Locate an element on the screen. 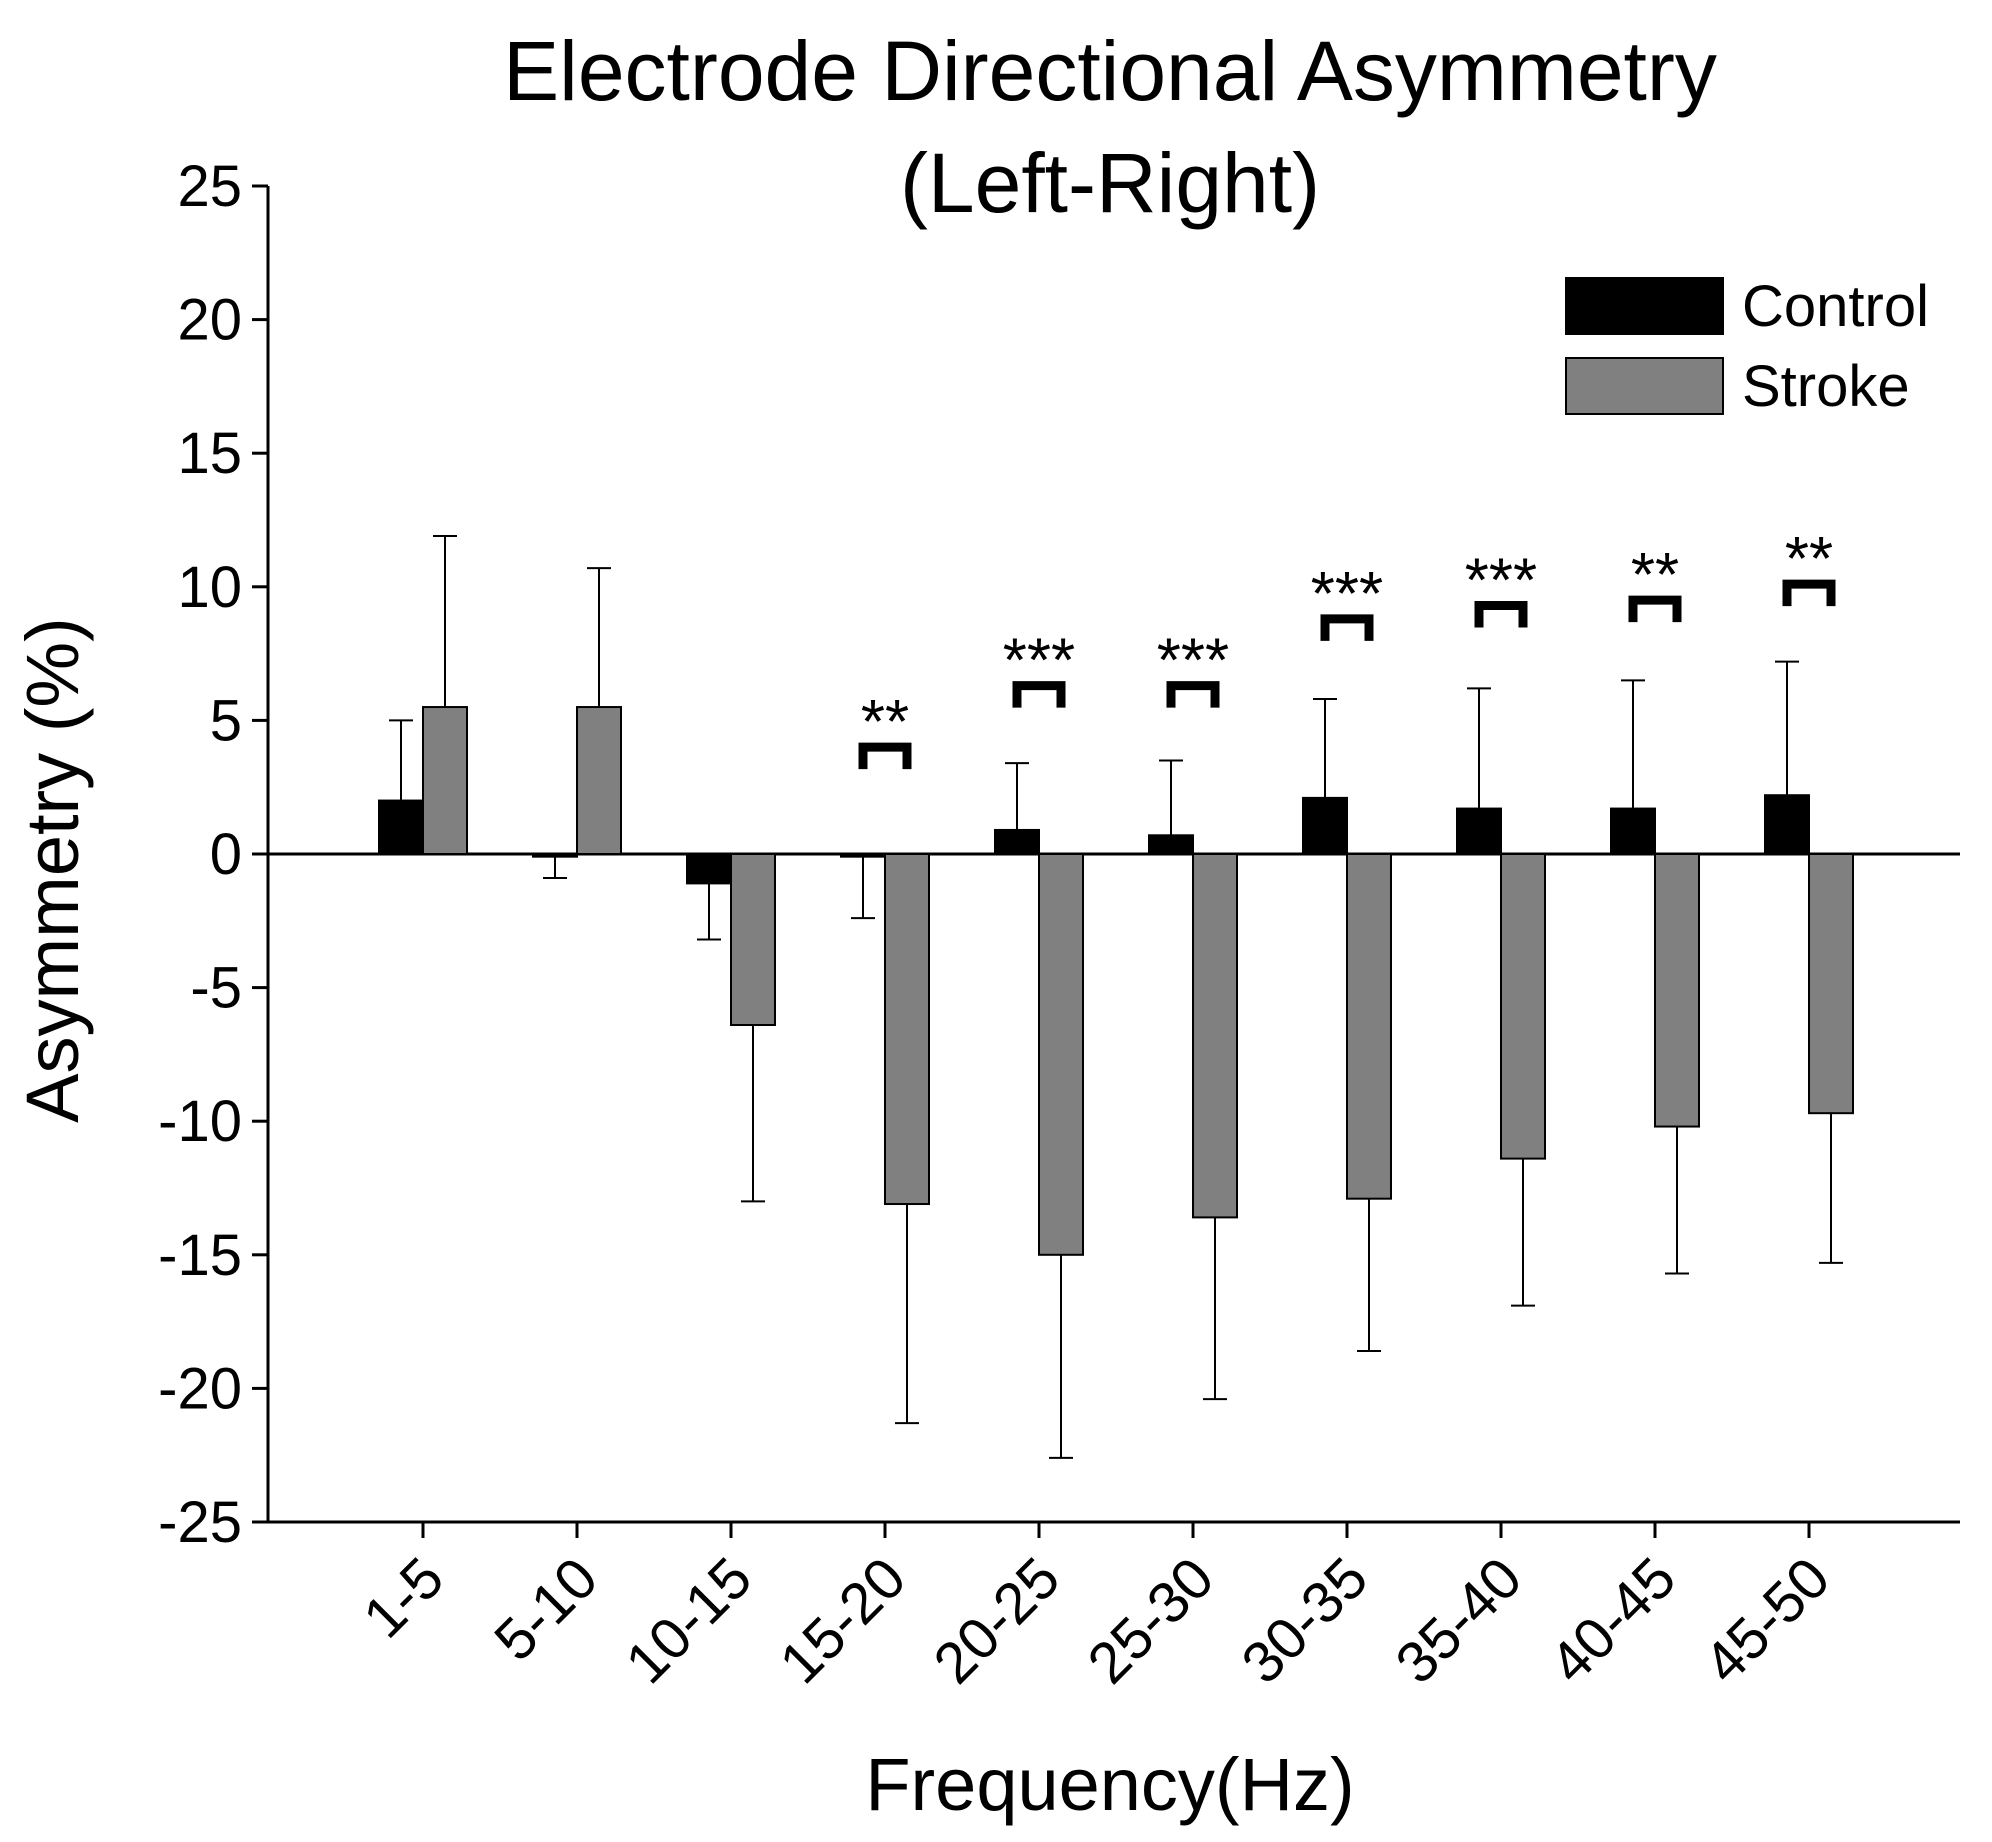  y-tick-label: 10 is located at coordinates (209, 587).